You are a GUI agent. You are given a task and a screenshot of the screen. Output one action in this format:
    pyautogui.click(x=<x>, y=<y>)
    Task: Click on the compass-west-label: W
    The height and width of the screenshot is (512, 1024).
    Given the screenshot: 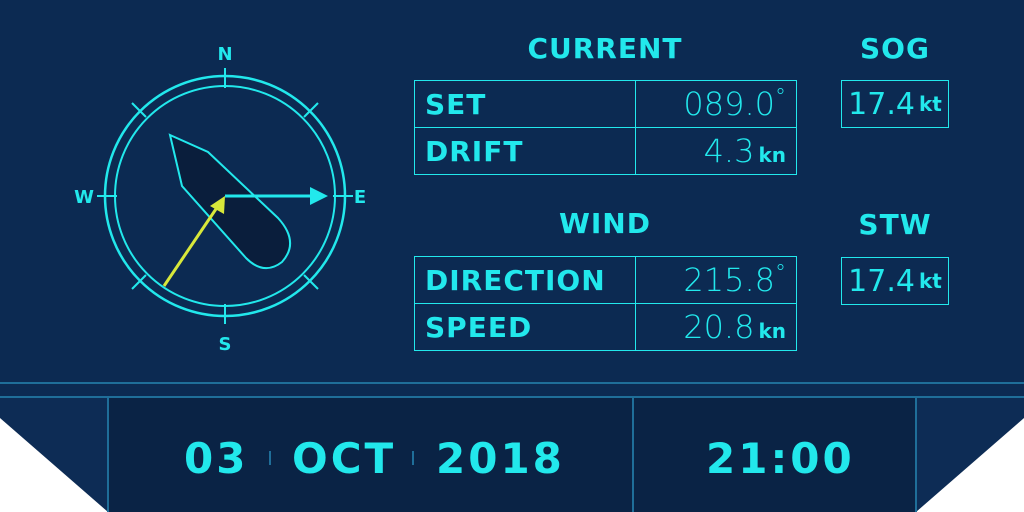 What is the action you would take?
    pyautogui.click(x=84, y=197)
    